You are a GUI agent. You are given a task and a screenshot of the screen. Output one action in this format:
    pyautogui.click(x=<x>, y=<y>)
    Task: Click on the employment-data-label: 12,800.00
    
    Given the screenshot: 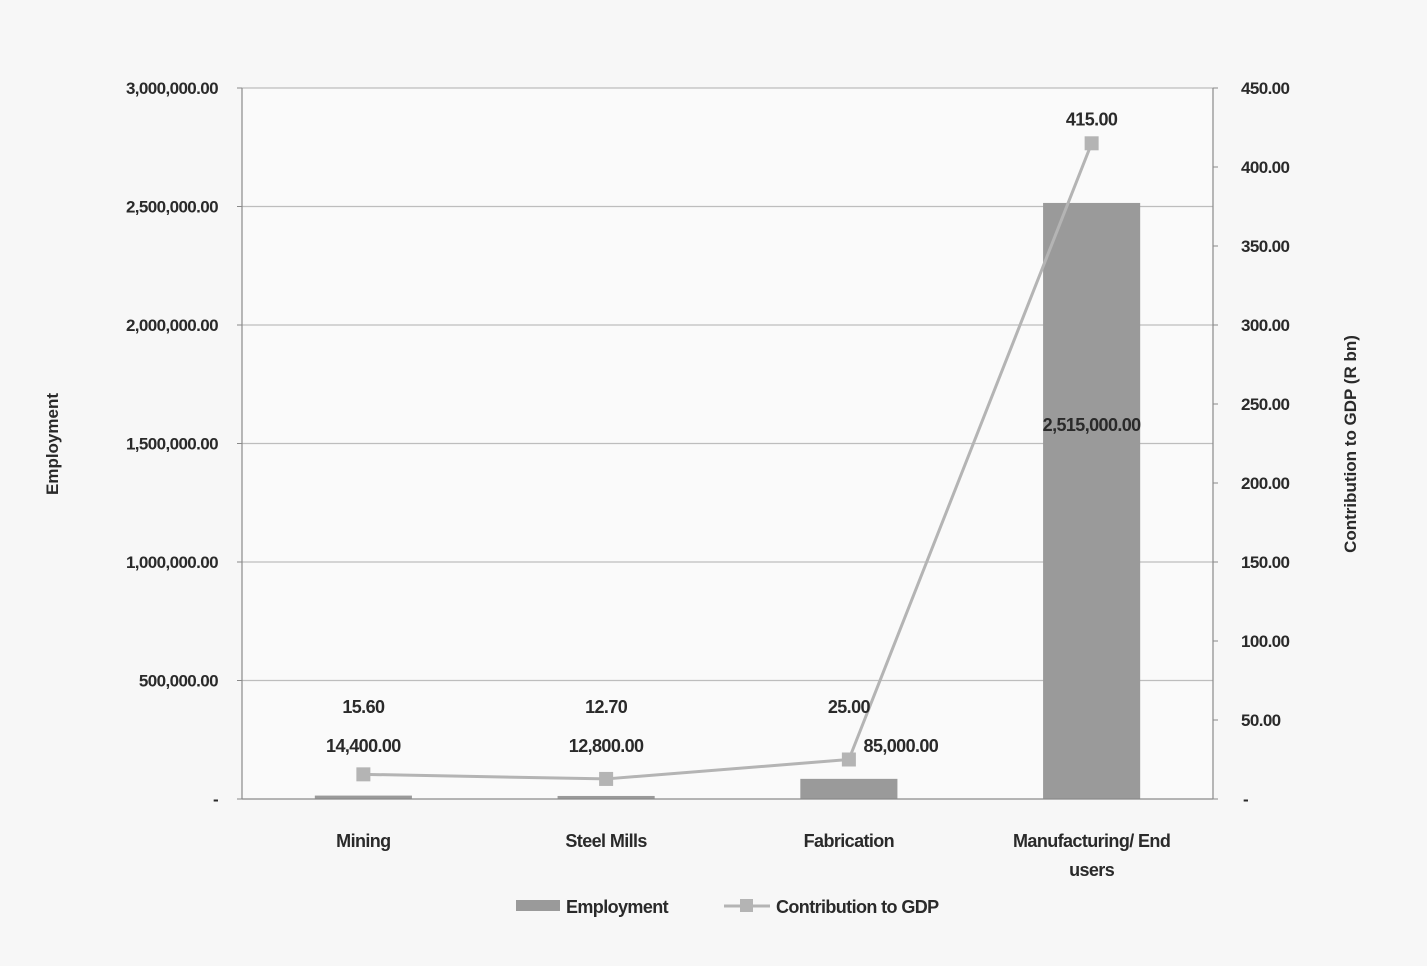 What is the action you would take?
    pyautogui.click(x=606, y=746)
    